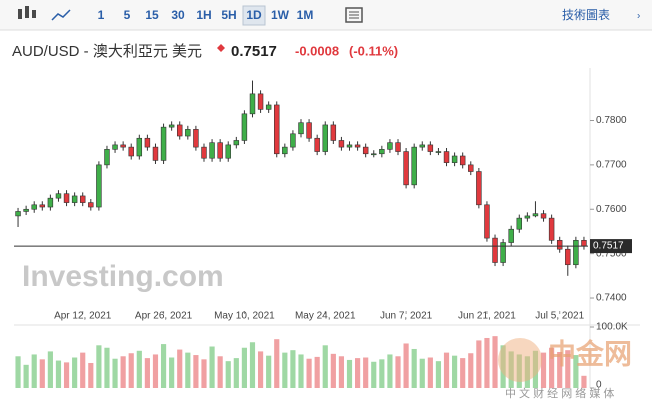  Describe the element at coordinates (590, 353) in the screenshot. I see `logo-text: 中金网` at that location.